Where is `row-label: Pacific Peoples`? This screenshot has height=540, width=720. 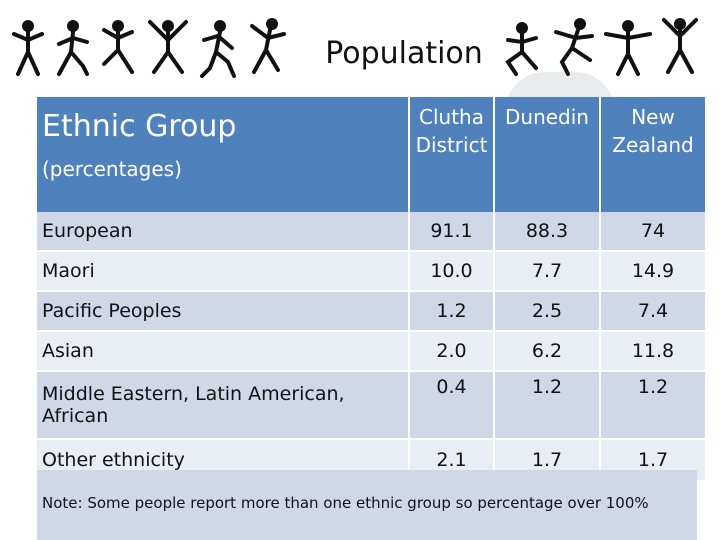
row-label: Pacific Peoples is located at coordinates (223, 311).